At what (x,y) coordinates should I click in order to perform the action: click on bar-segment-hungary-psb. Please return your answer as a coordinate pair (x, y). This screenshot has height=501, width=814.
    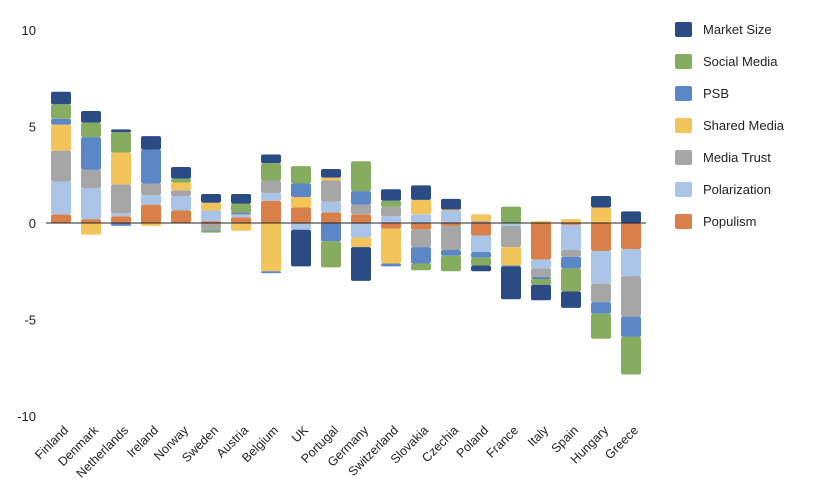
    Looking at the image, I should click on (601, 308).